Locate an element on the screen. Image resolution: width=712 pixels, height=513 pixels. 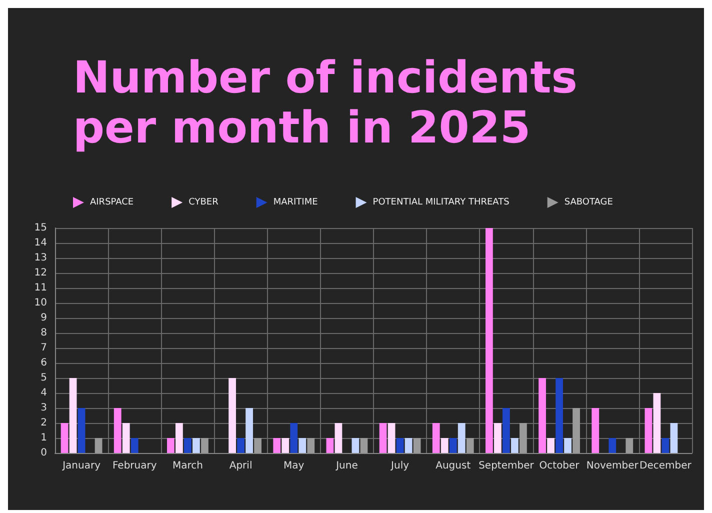
y-tick-label: 6 is located at coordinates (43, 363).